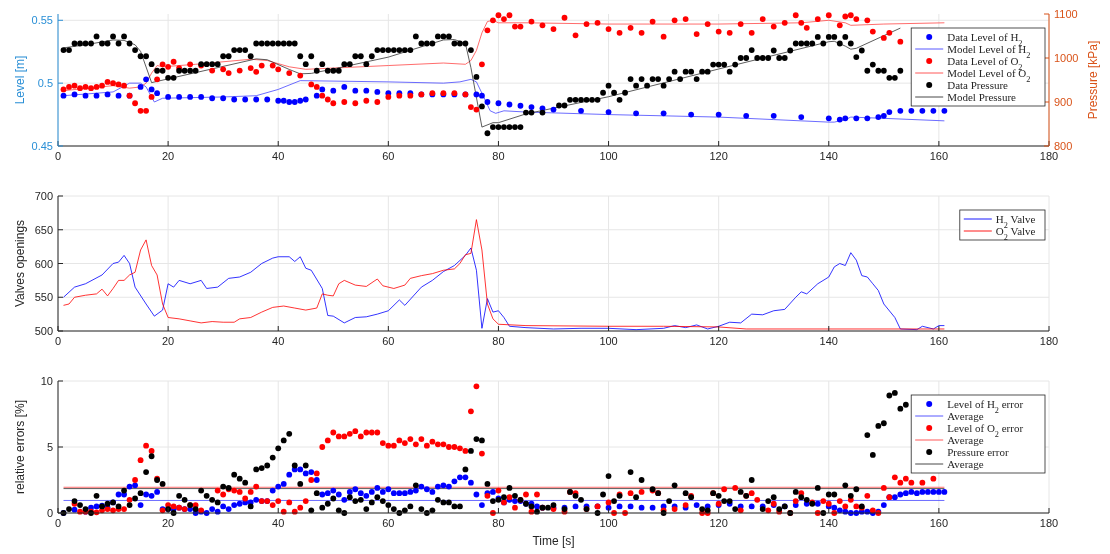  Describe the element at coordinates (49, 447) in the screenshot. I see `y-tick-label: 5` at that location.